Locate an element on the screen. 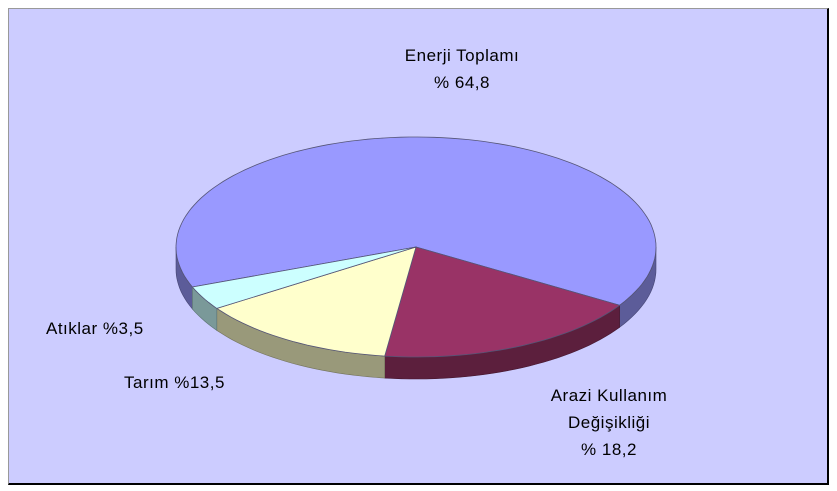 The image size is (837, 491). slice-label: Arazi Kullanım Değişikliği % 18,2 is located at coordinates (609, 422).